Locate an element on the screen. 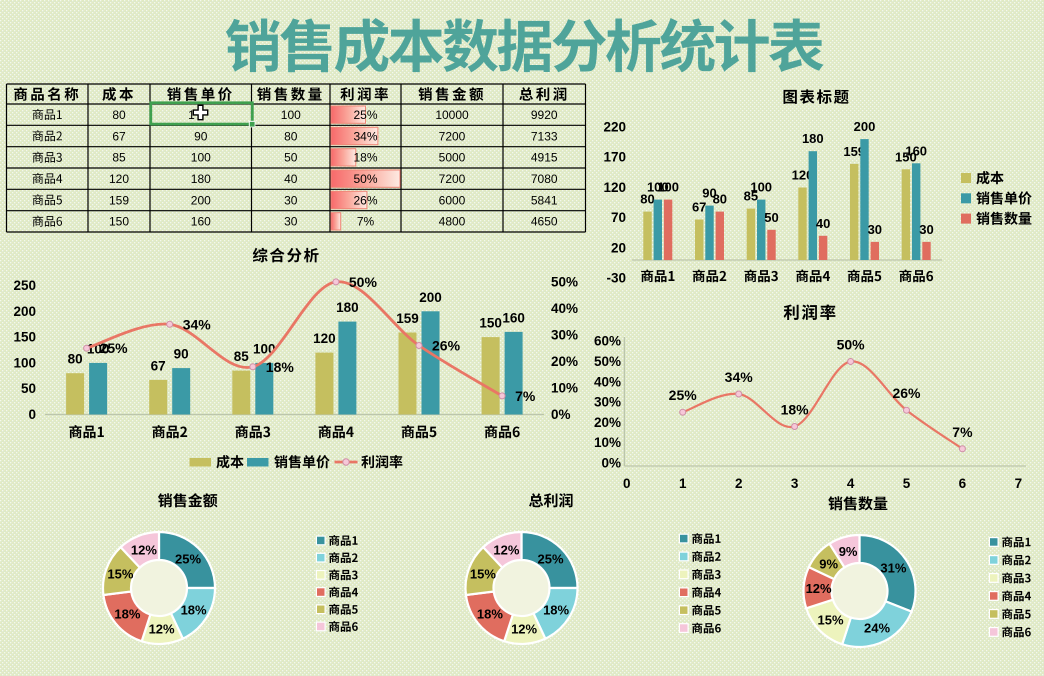  svg-text: 4650 is located at coordinates (544, 222).